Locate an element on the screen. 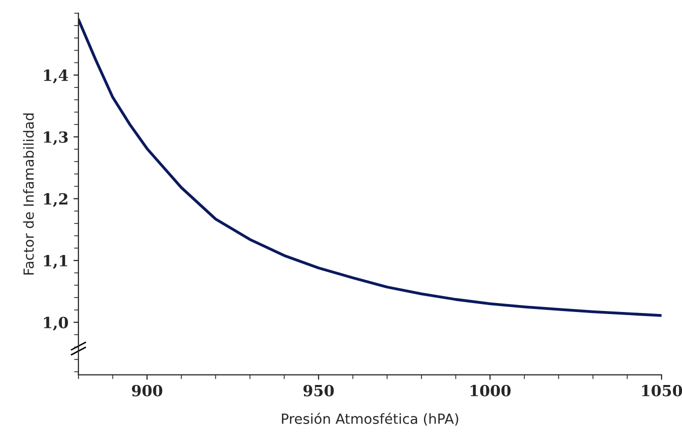 The image size is (682, 441). y-tick-label: 1,4 is located at coordinates (56, 77).